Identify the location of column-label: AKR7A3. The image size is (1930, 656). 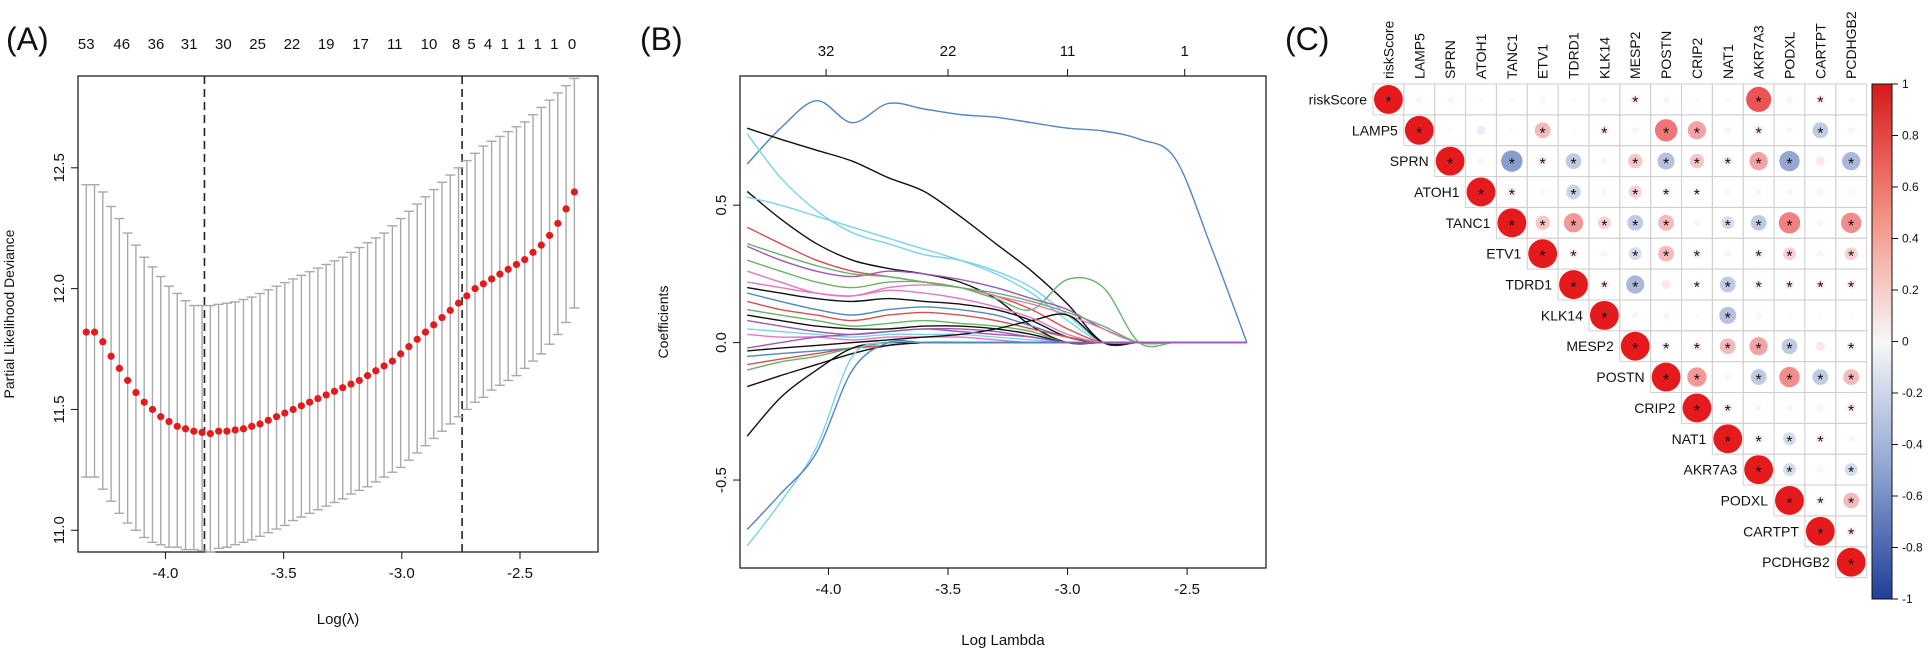
(1759, 52).